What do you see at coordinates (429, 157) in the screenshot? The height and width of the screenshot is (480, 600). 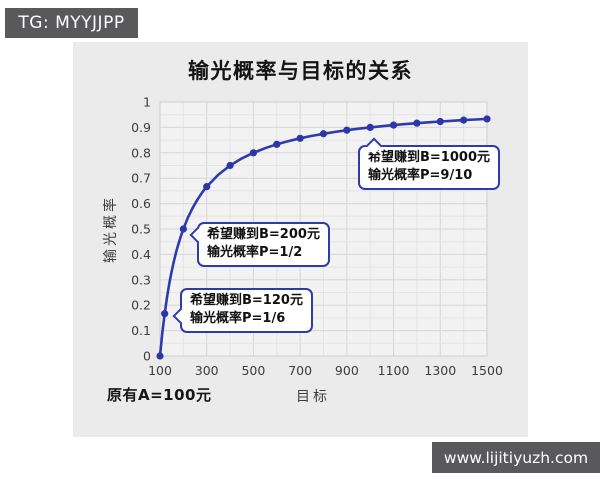 I see `annotation-text-line: 希望赚到B=1000元` at bounding box center [429, 157].